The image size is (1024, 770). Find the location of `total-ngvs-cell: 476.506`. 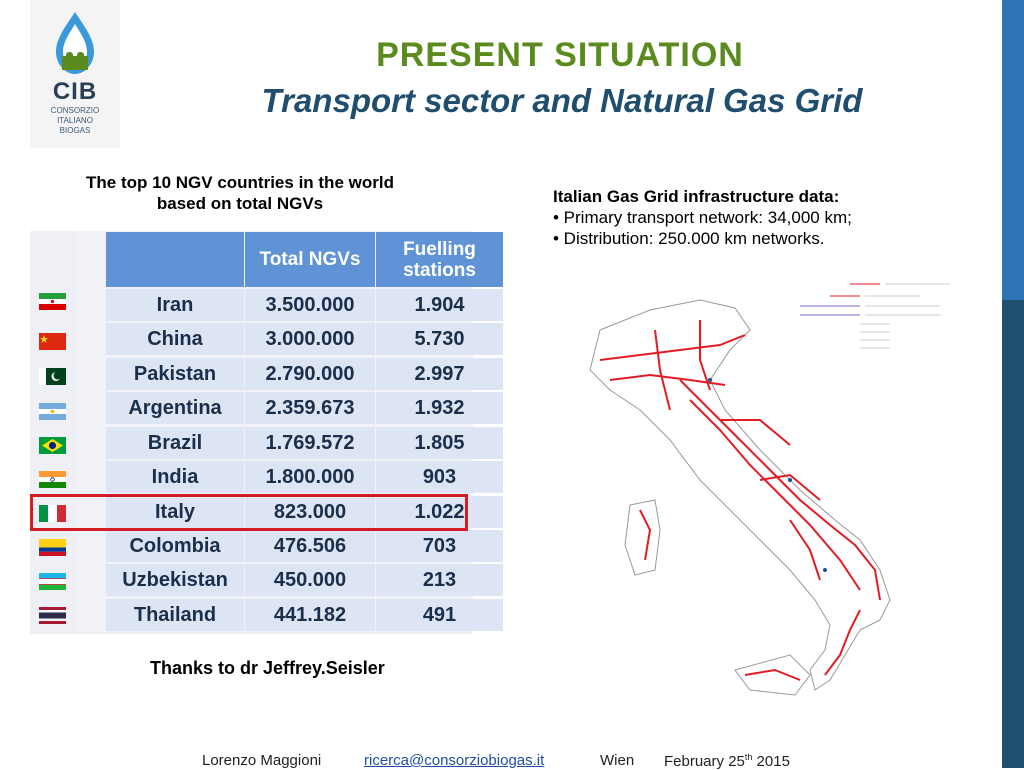

total-ngvs-cell: 476.506 is located at coordinates (310, 546).